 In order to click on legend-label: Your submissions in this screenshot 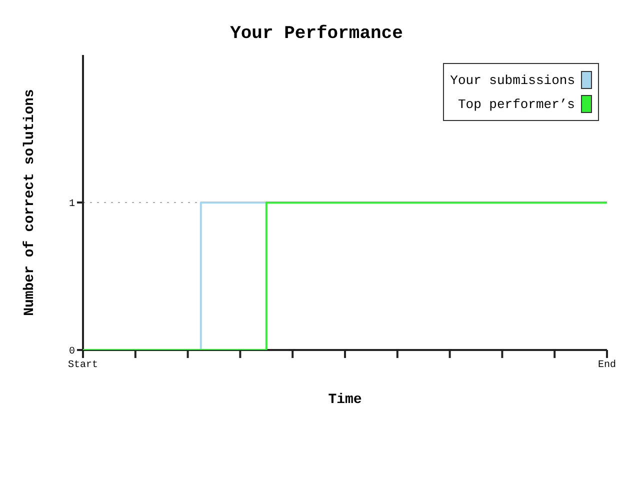, I will do `click(512, 80)`.